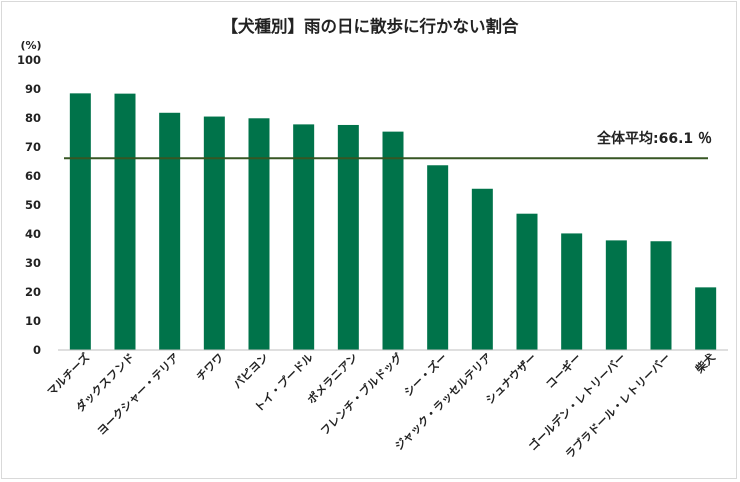 This screenshot has width=740, height=482. Describe the element at coordinates (68, 374) in the screenshot. I see `x-tick-label: マルチーズ` at that location.